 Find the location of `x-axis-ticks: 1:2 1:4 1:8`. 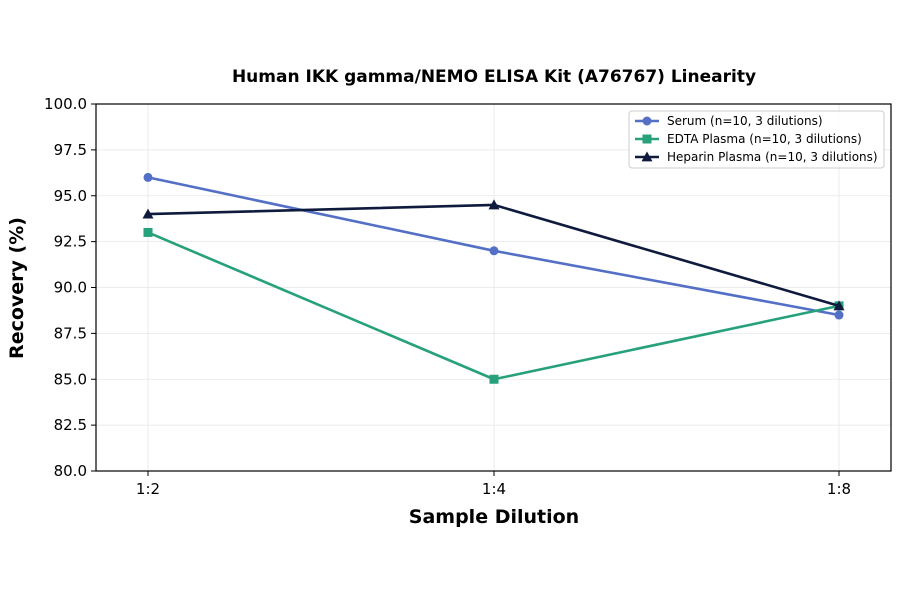

x-axis-ticks: 1:2 1:4 1:8 is located at coordinates (493, 484).